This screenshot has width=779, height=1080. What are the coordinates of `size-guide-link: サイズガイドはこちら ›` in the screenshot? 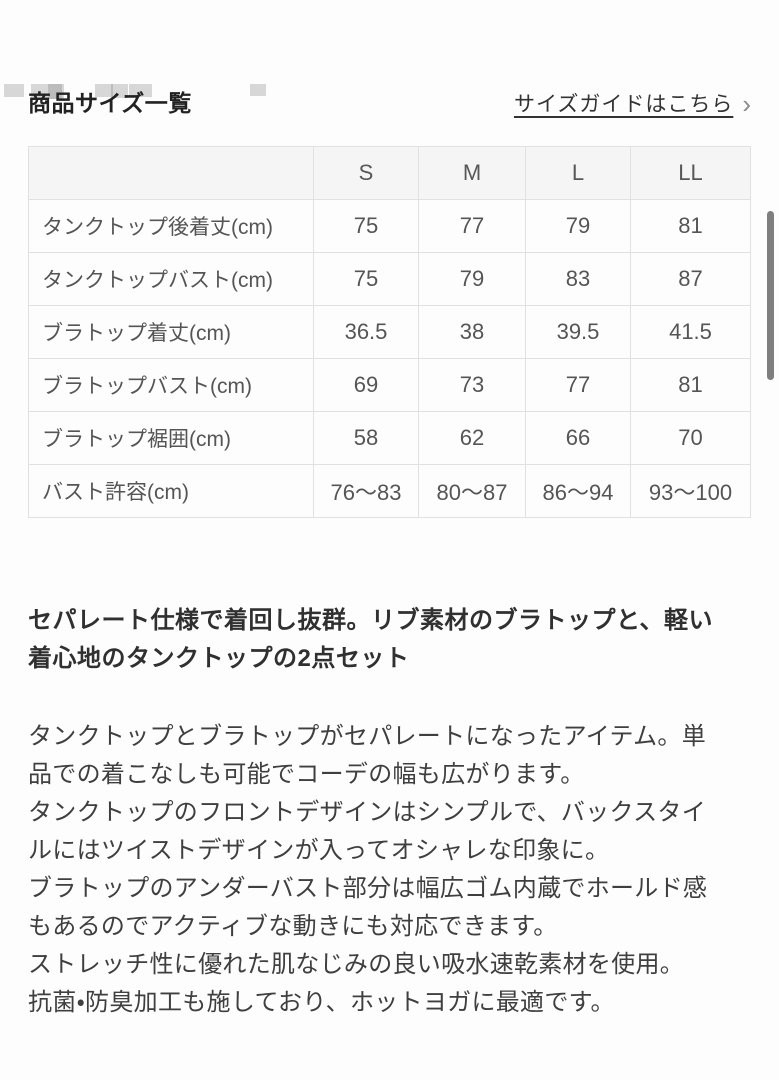 It's located at (632, 103).